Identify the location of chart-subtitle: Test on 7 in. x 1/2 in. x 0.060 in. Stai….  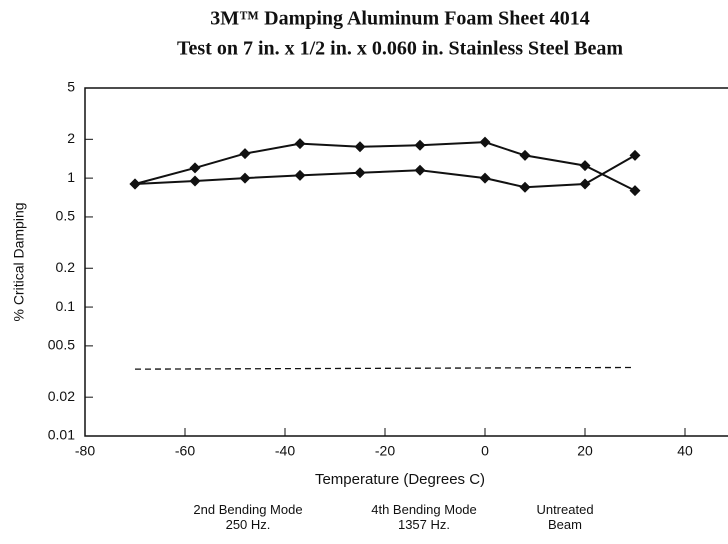
(400, 49).